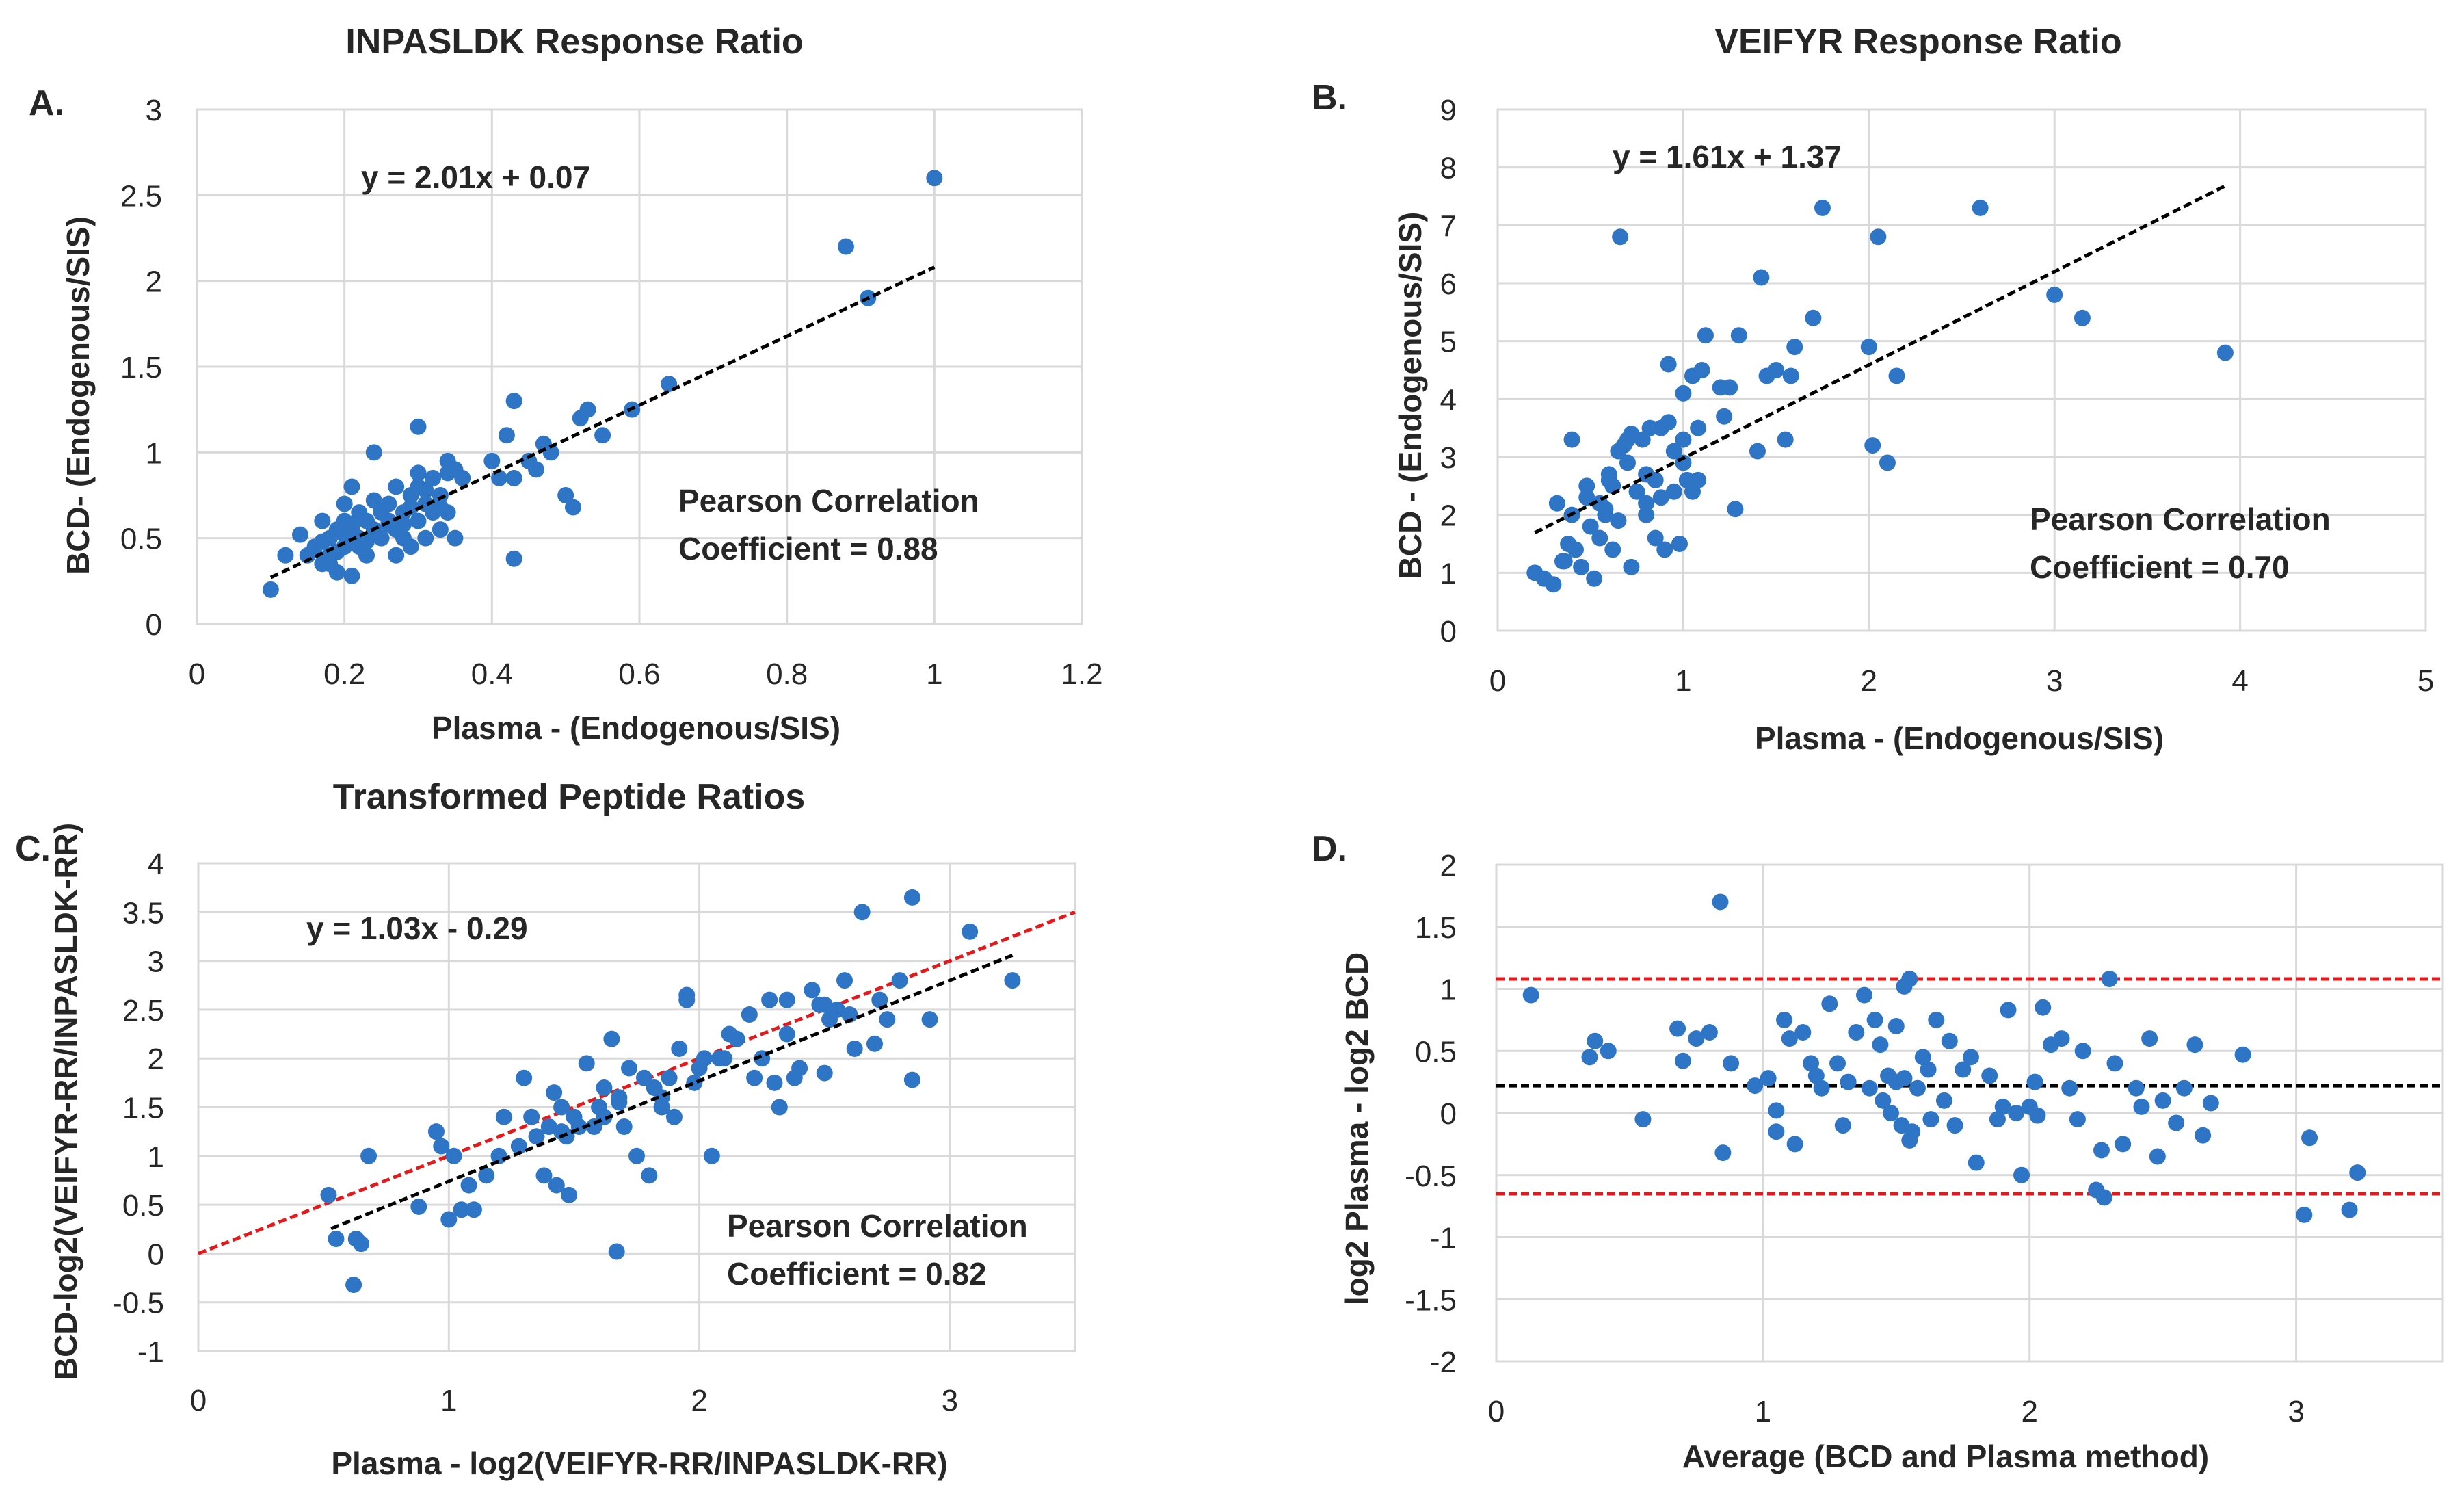 Image resolution: width=2464 pixels, height=1505 pixels. I want to click on panel-c-y-tick-label: 3, so click(156, 962).